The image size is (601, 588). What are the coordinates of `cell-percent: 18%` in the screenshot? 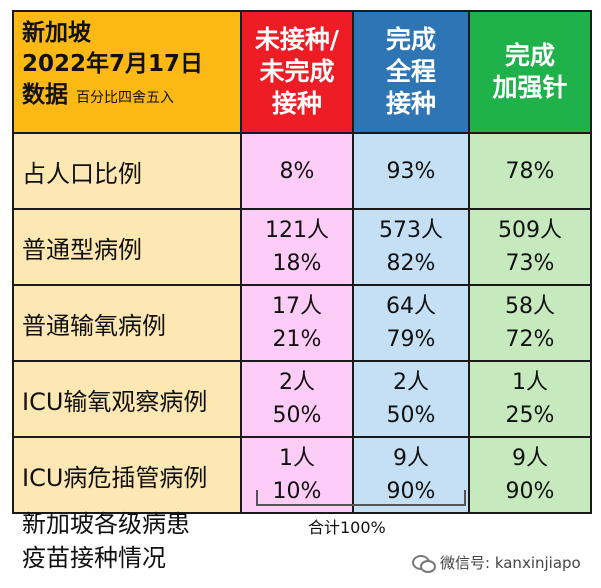 It's located at (297, 263).